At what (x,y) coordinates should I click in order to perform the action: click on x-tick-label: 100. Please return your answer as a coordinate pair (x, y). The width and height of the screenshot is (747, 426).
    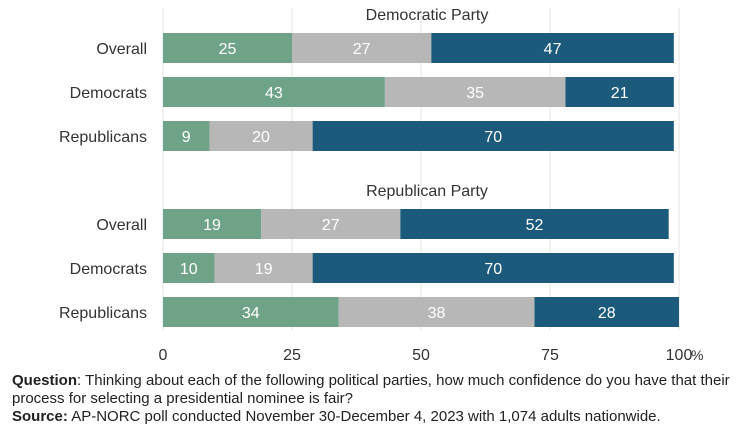
    Looking at the image, I should click on (679, 355).